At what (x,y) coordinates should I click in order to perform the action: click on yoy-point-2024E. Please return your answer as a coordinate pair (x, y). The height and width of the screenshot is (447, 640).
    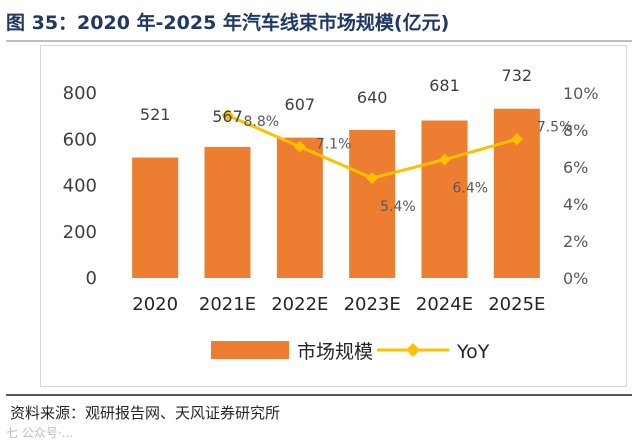
    Looking at the image, I should click on (444, 159).